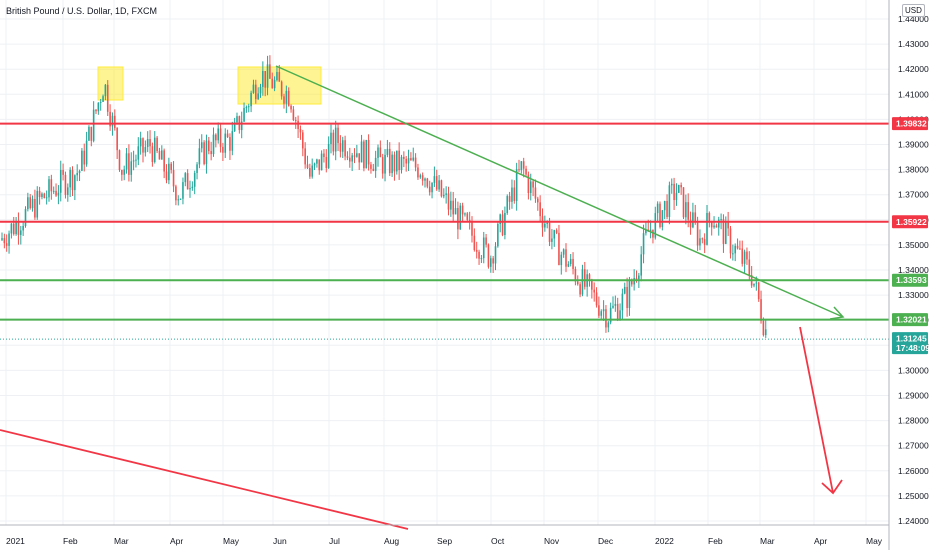  I want to click on price-tick-label: 1.44000, so click(913, 19).